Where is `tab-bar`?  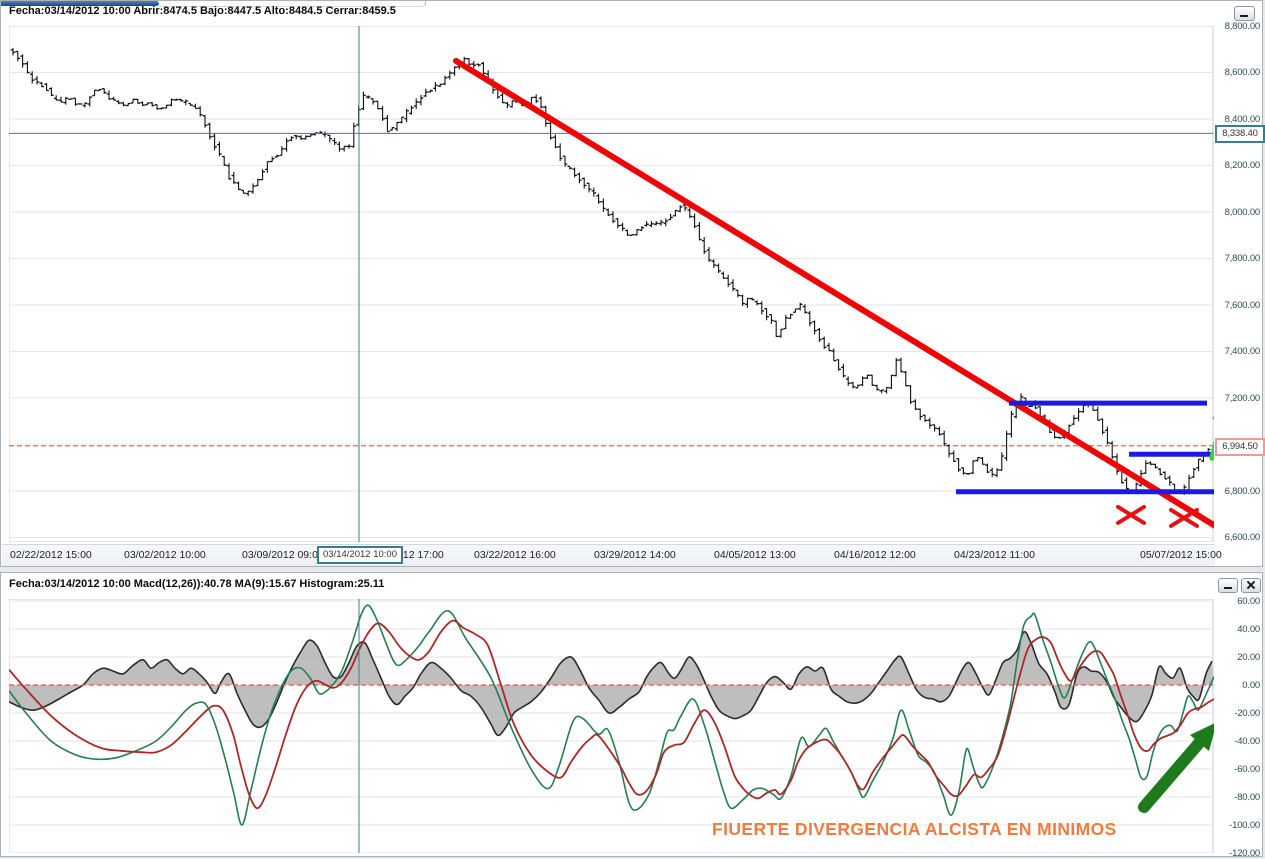
tab-bar is located at coordinates (631, 4).